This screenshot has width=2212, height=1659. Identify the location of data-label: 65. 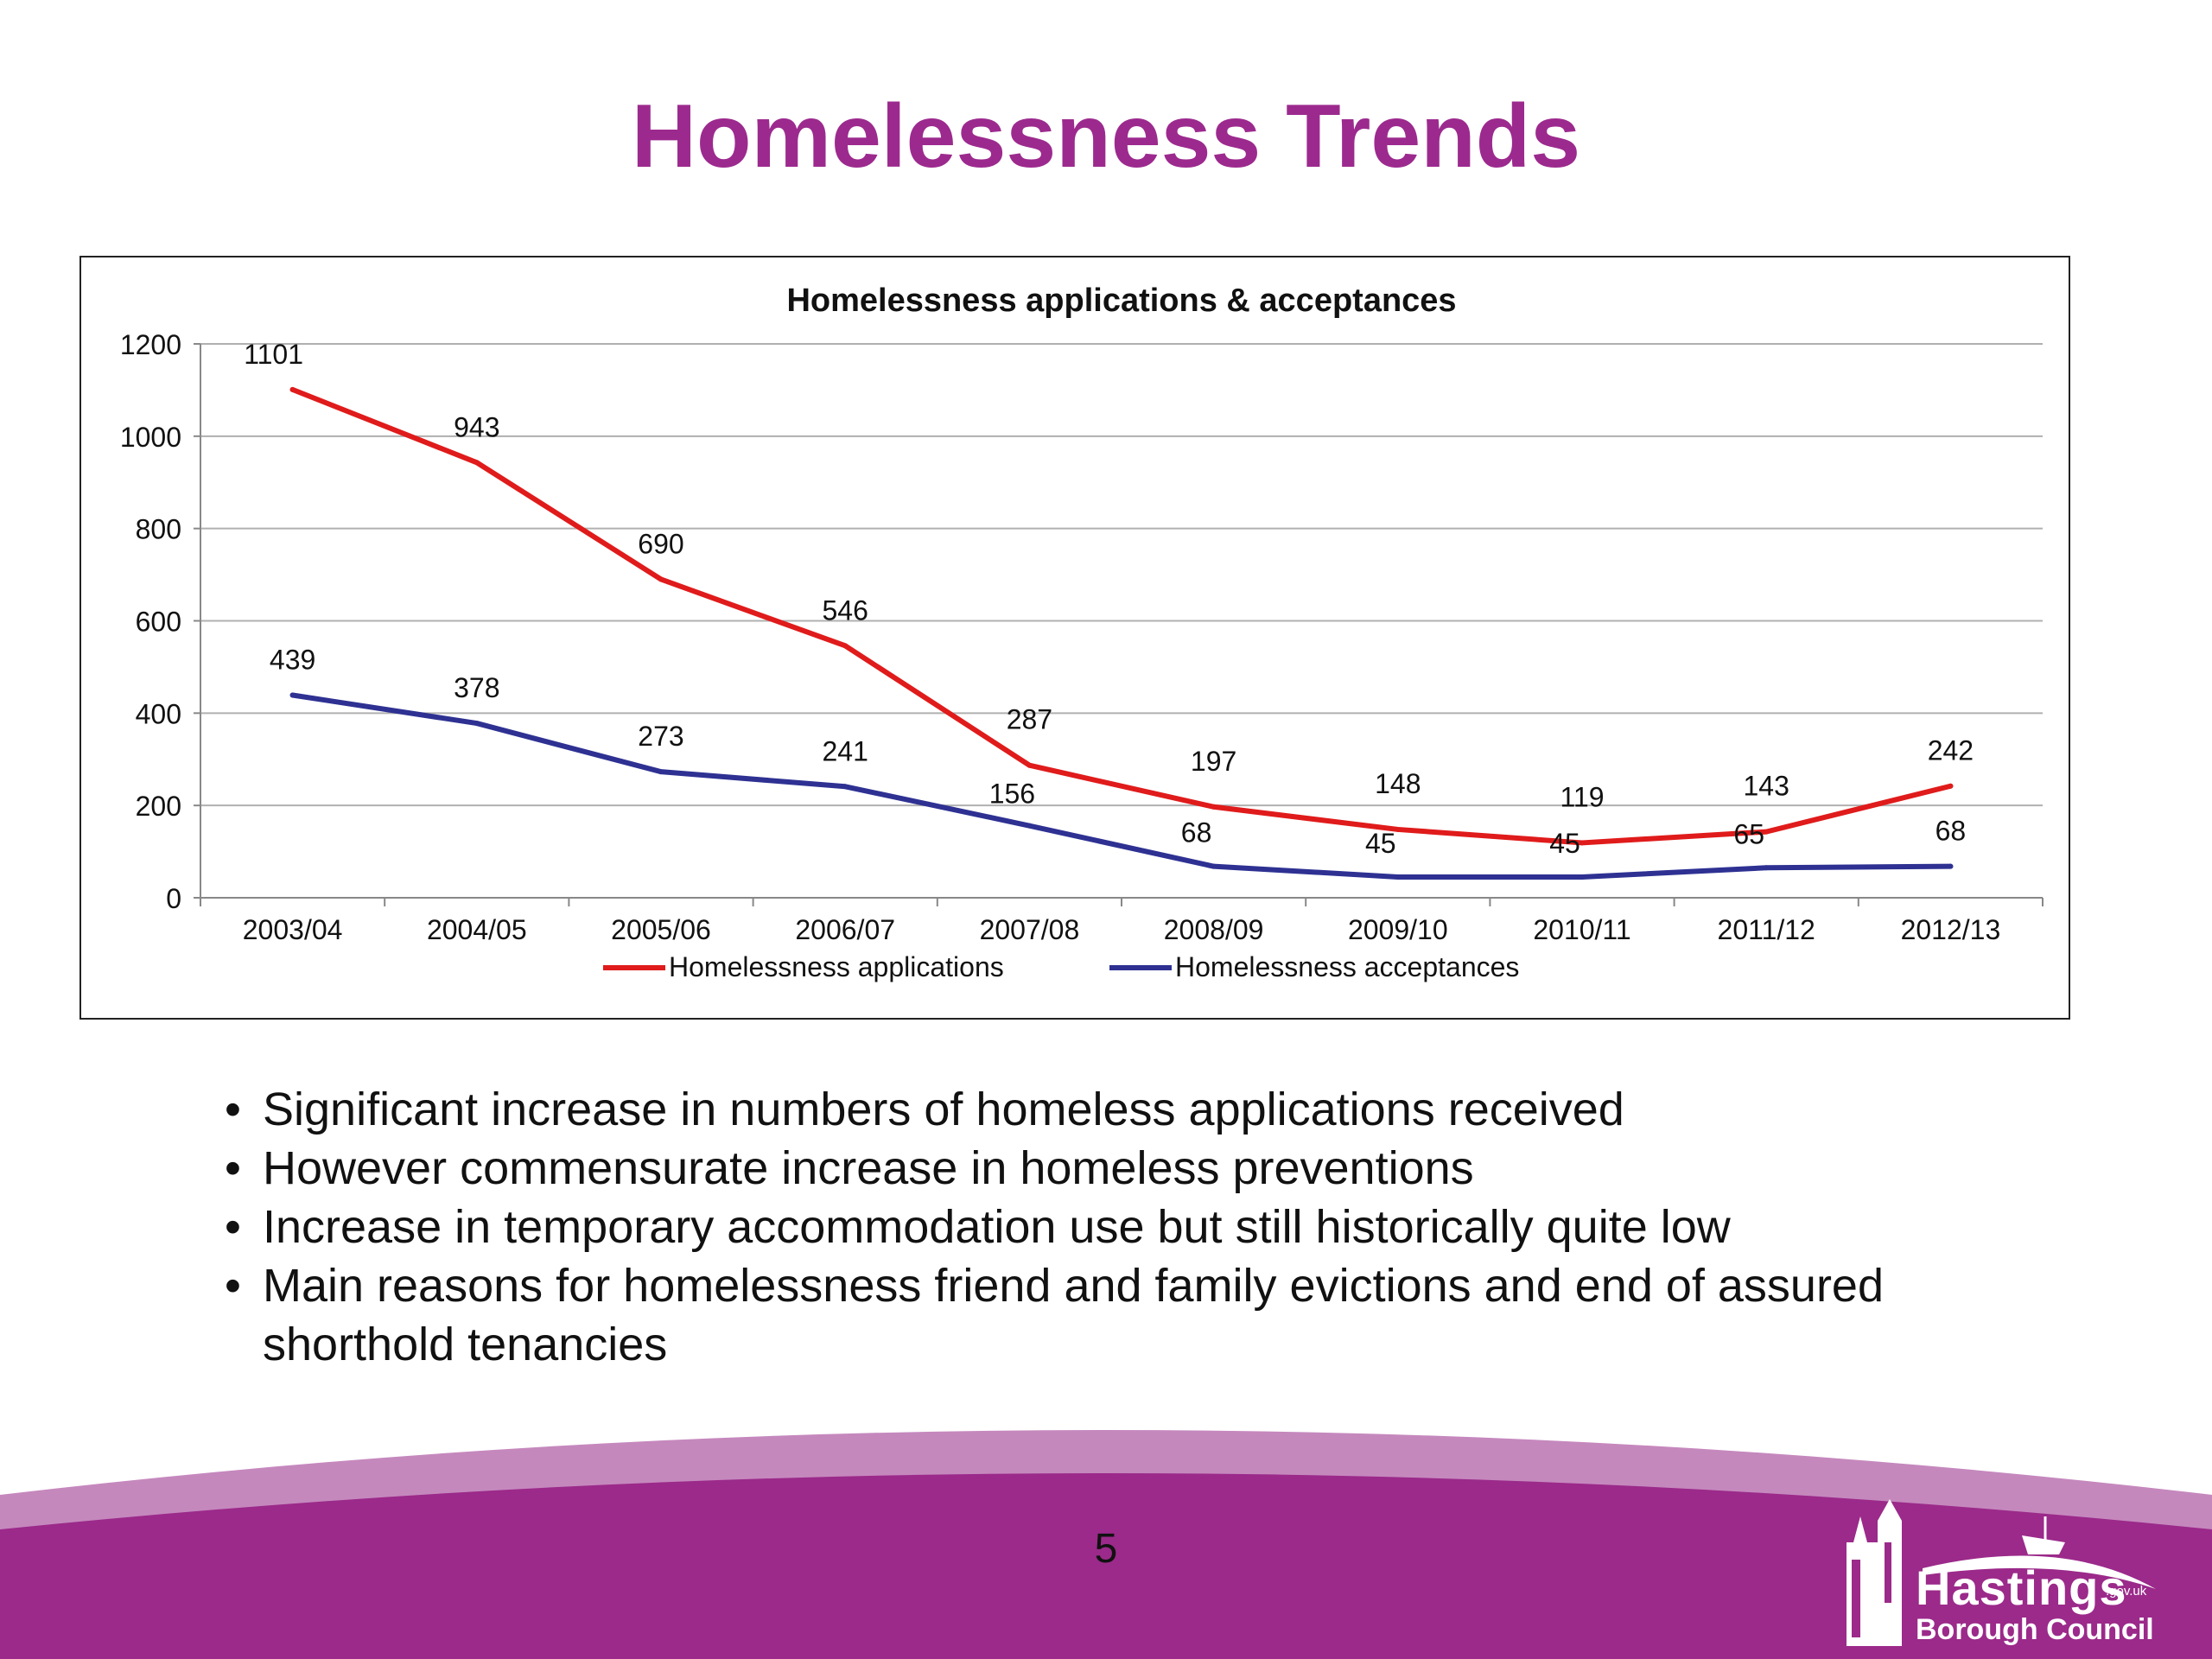
(1748, 833).